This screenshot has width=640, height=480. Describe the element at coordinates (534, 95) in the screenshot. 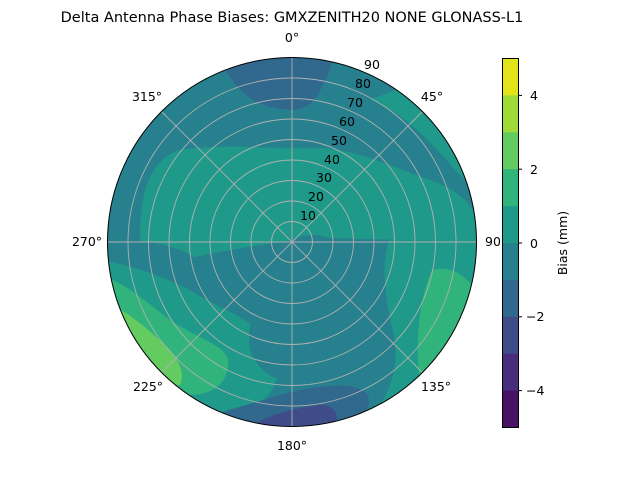

I see `cbar-tick-4: 4` at that location.